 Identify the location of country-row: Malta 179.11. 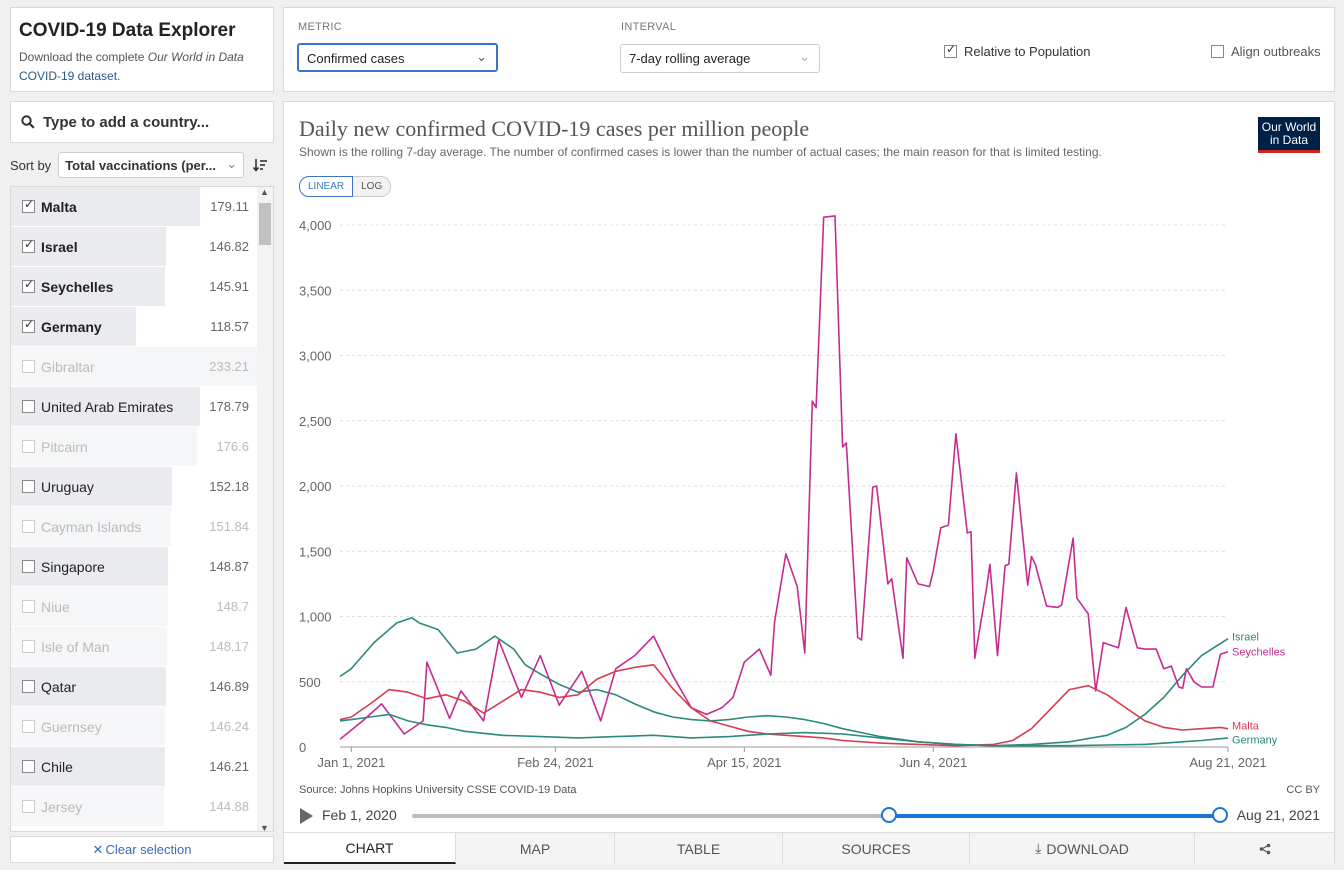
(142, 207).